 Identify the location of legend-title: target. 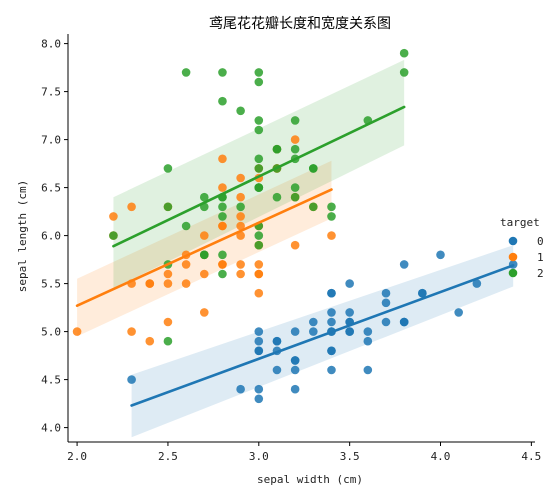
(520, 222).